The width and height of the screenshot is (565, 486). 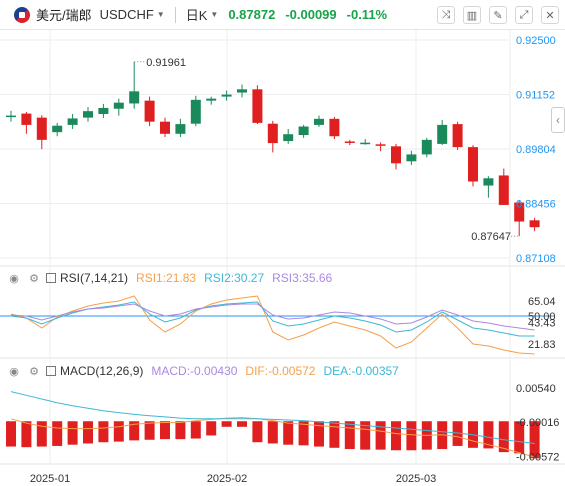 I want to click on rsi1-value: RSI1:21.83, so click(x=166, y=278).